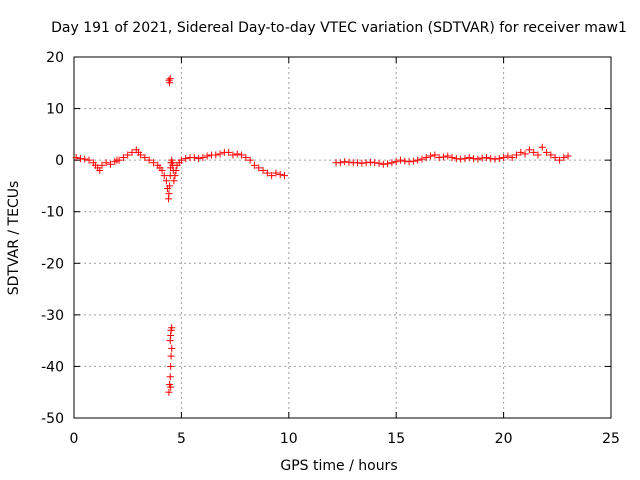 The image size is (640, 480). Describe the element at coordinates (338, 466) in the screenshot. I see `x-axis-label: GPS time / hours` at that location.